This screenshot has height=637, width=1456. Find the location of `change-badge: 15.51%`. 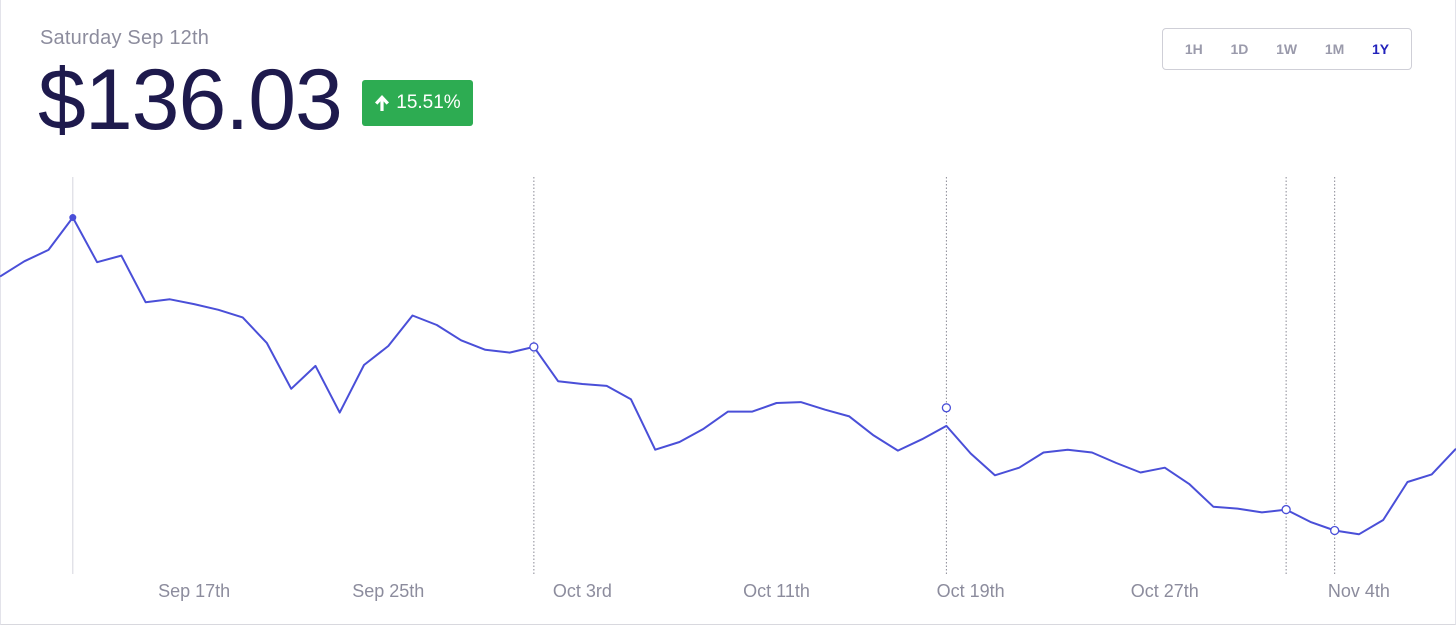

change-badge: 15.51% is located at coordinates (417, 103).